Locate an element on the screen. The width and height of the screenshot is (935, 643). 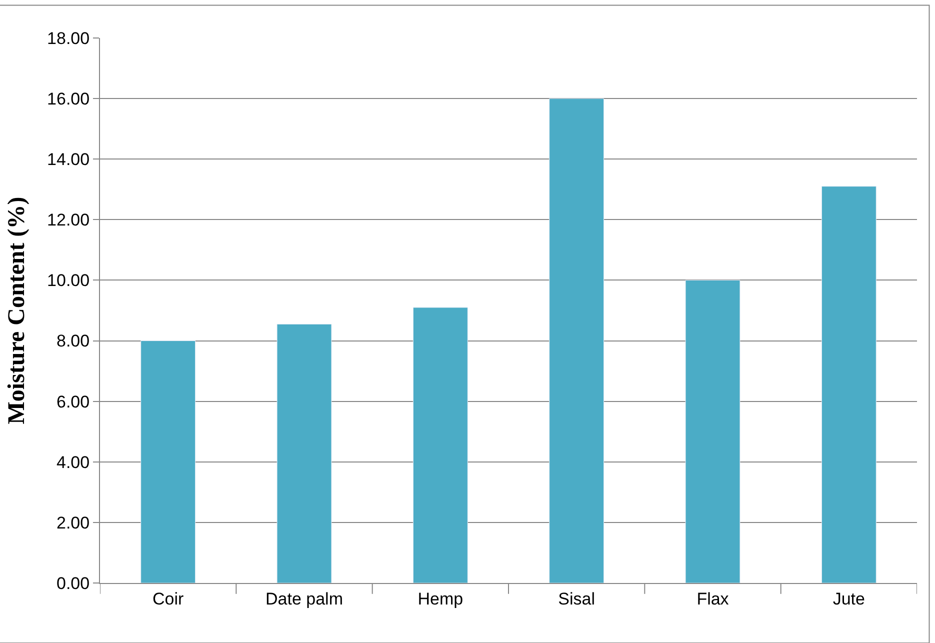
x-tick-label: Sisal is located at coordinates (577, 598).